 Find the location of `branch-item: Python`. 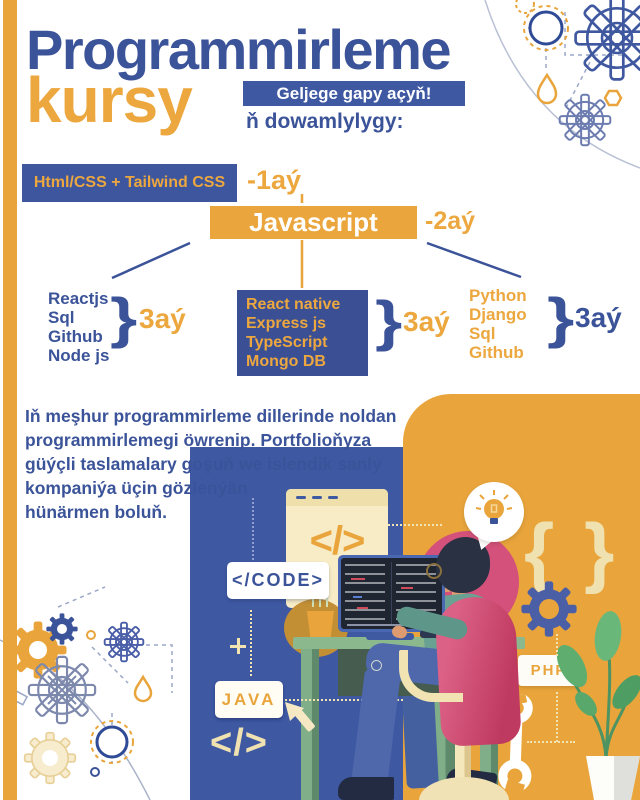

branch-item: Python is located at coordinates (498, 295).